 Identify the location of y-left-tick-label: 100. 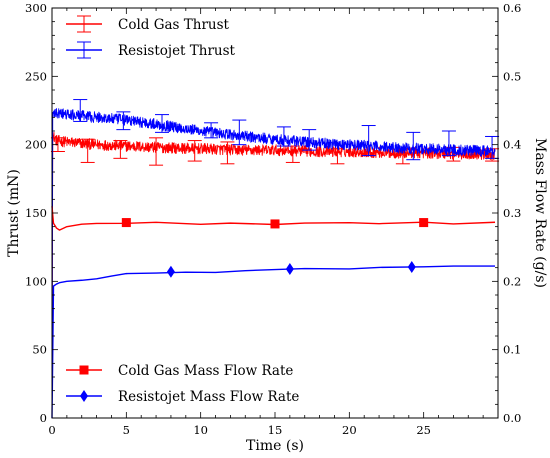
(36, 281).